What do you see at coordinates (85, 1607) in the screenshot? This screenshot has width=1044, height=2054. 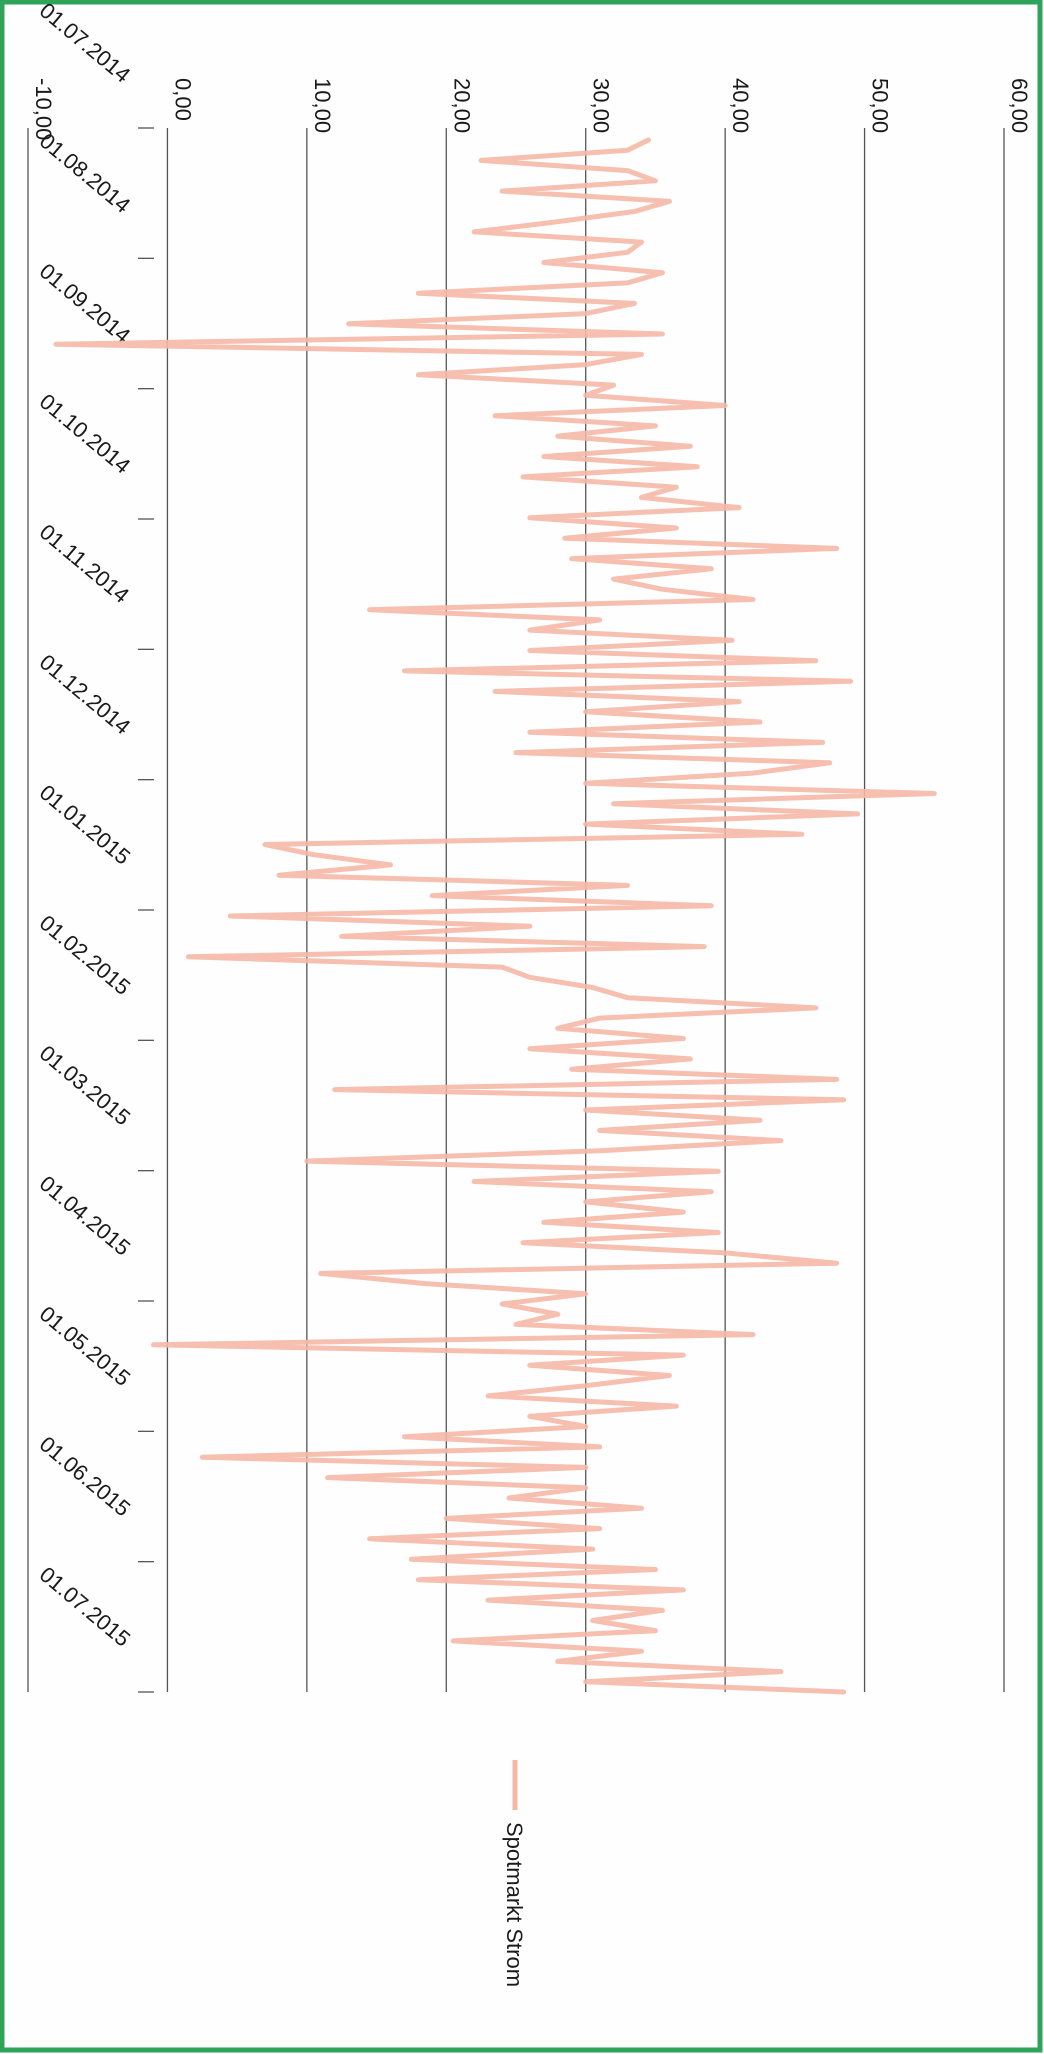 I see `x-tick-label: 01.07.2015` at bounding box center [85, 1607].